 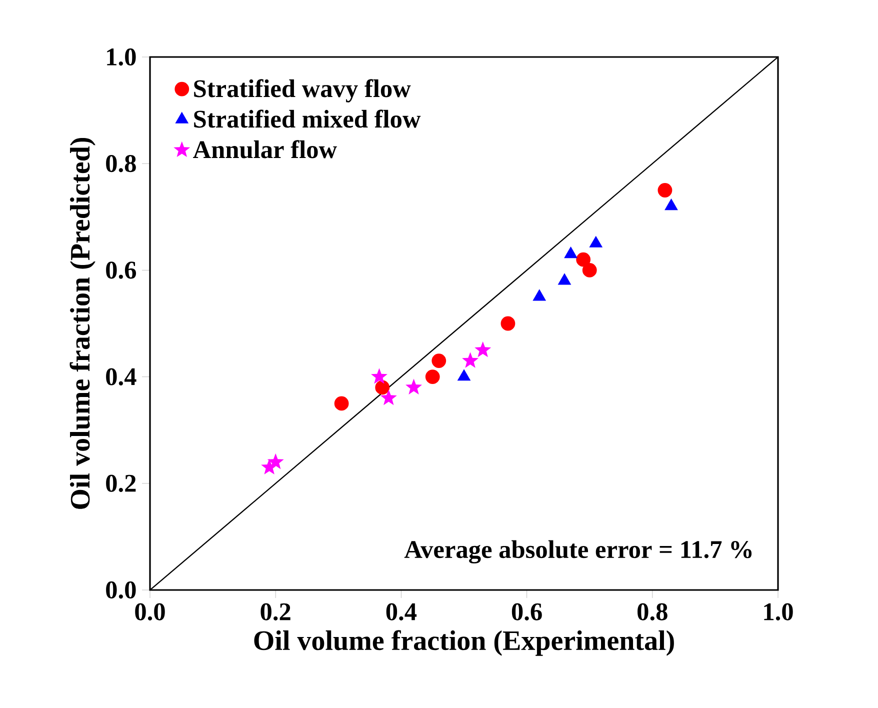 What do you see at coordinates (653, 611) in the screenshot?
I see `x-tick-label: 0.8` at bounding box center [653, 611].